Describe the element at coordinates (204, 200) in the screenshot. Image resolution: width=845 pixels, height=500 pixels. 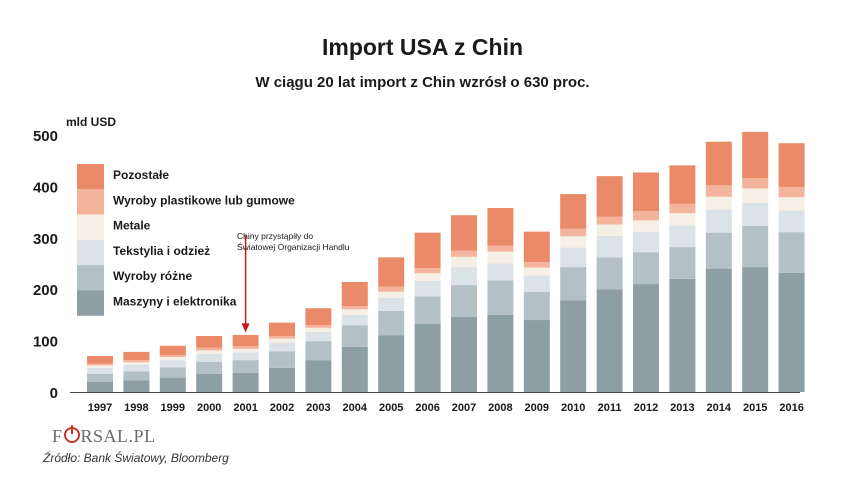
I see `legend-label: Wyroby plastikowe lub gumowe` at that location.